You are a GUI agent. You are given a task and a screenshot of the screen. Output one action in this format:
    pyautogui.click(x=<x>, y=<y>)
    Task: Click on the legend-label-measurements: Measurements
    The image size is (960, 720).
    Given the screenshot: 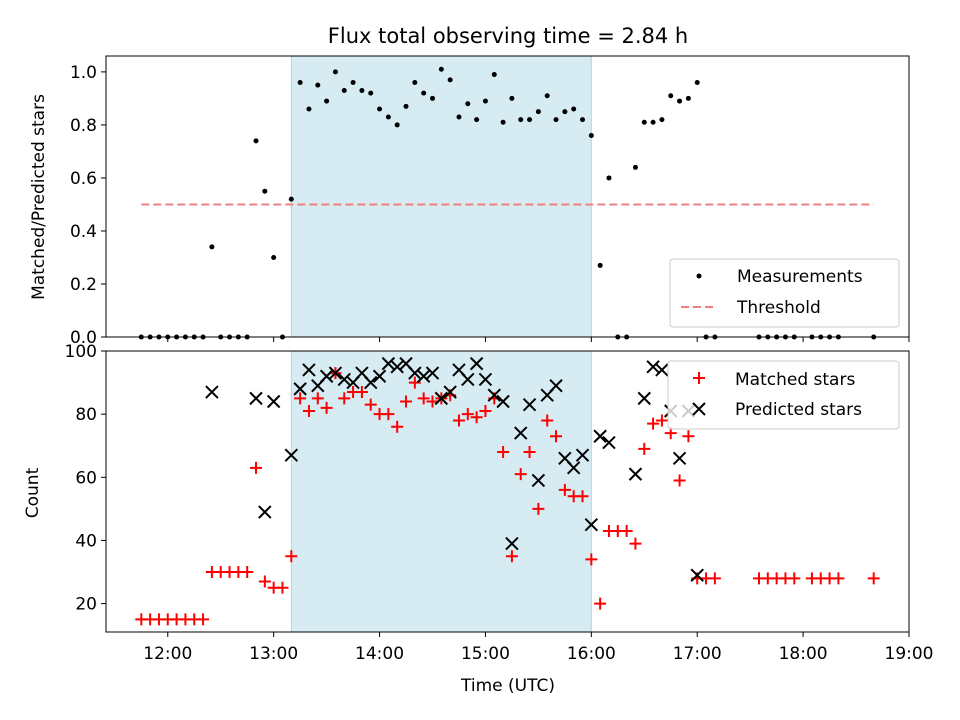 What is the action you would take?
    pyautogui.click(x=800, y=277)
    